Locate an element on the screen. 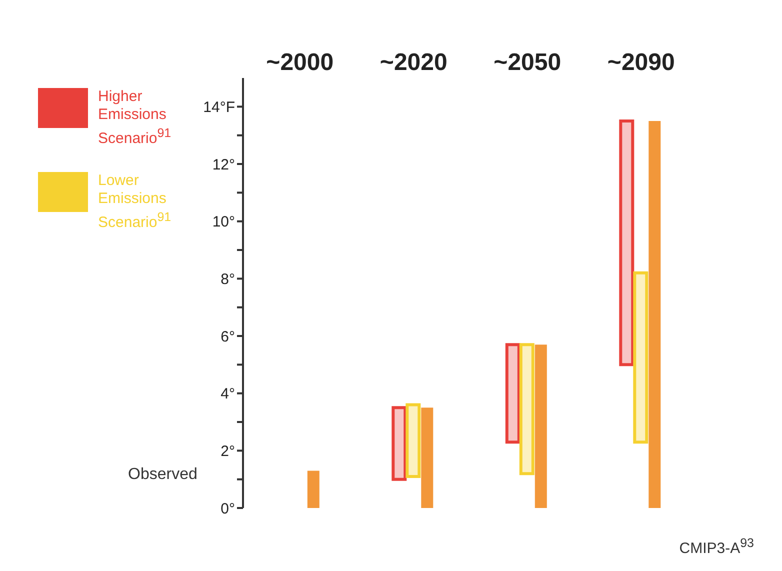 This screenshot has width=782, height=571. y-tick-label: 6° is located at coordinates (227, 337).